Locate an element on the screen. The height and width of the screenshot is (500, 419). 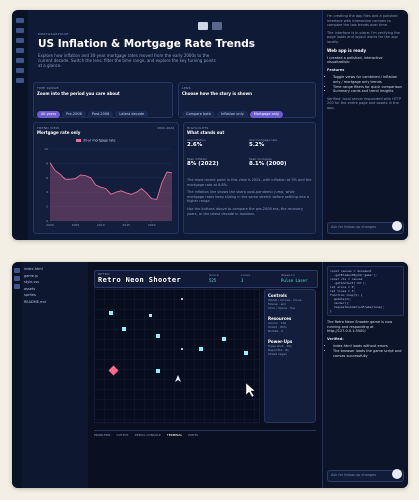
y-tick-label: 10 is located at coordinates (46, 149).